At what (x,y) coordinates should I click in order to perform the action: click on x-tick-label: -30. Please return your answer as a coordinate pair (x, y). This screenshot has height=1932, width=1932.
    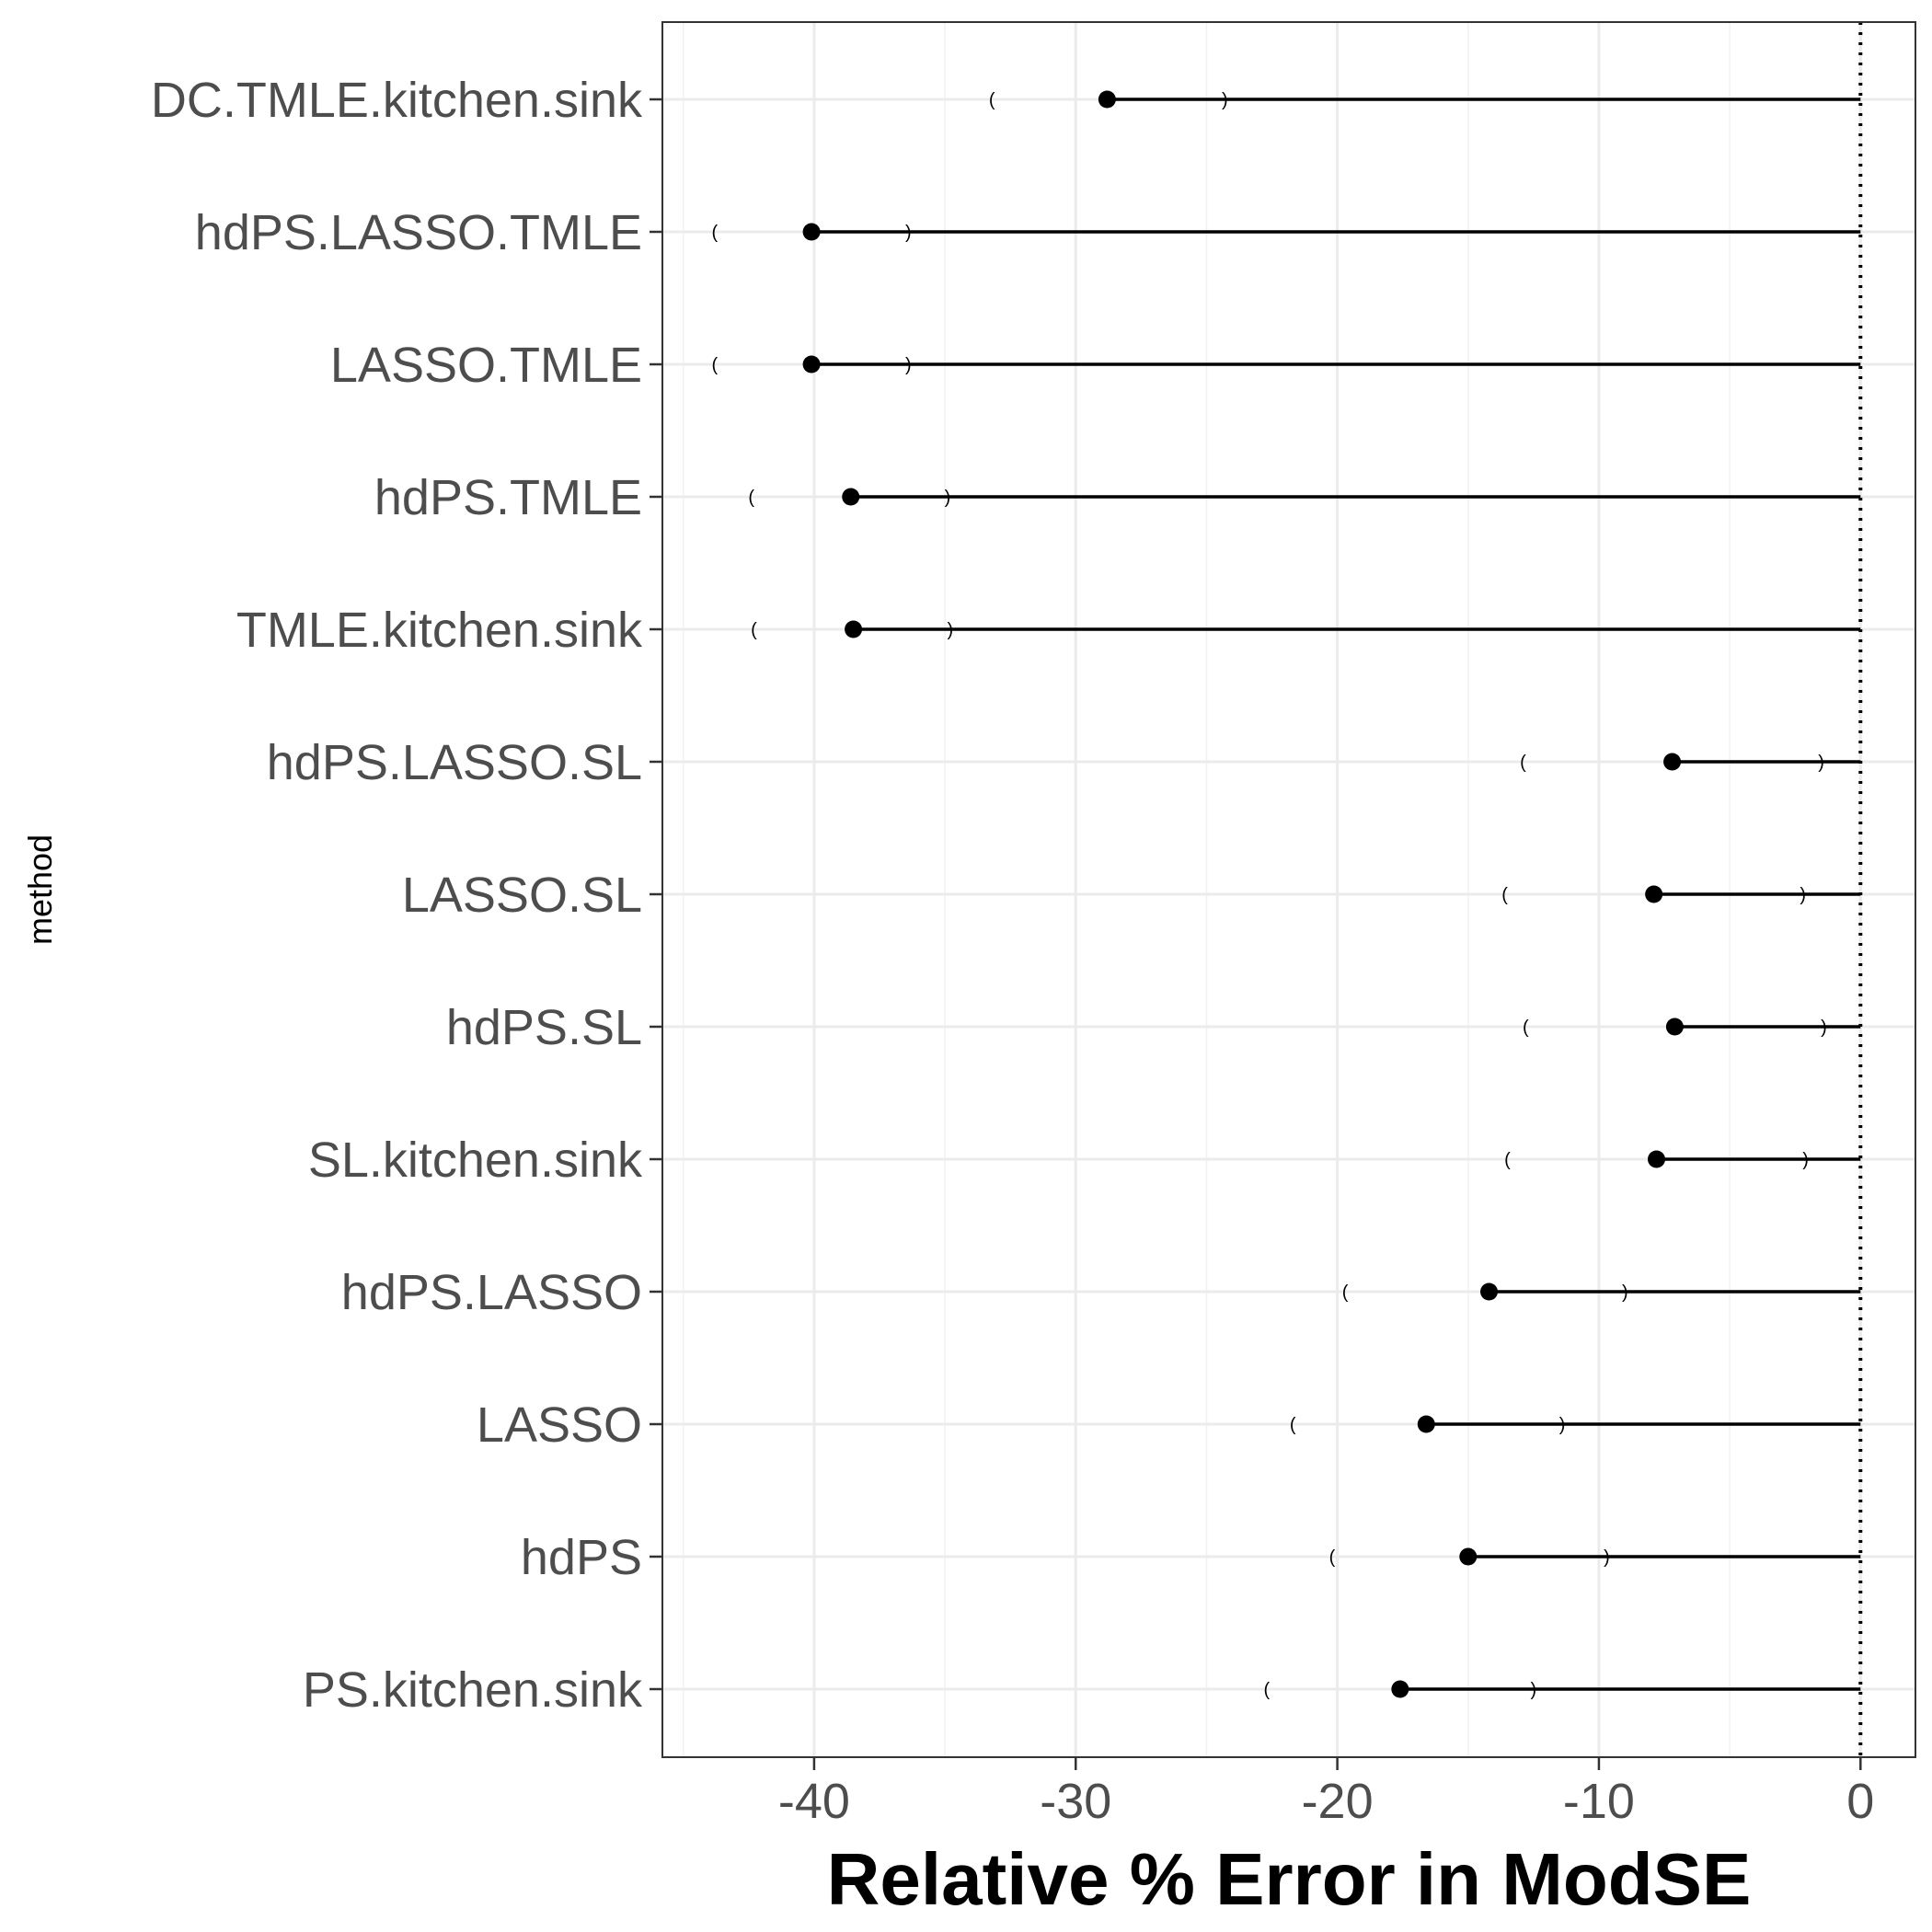
    Looking at the image, I should click on (1075, 1801).